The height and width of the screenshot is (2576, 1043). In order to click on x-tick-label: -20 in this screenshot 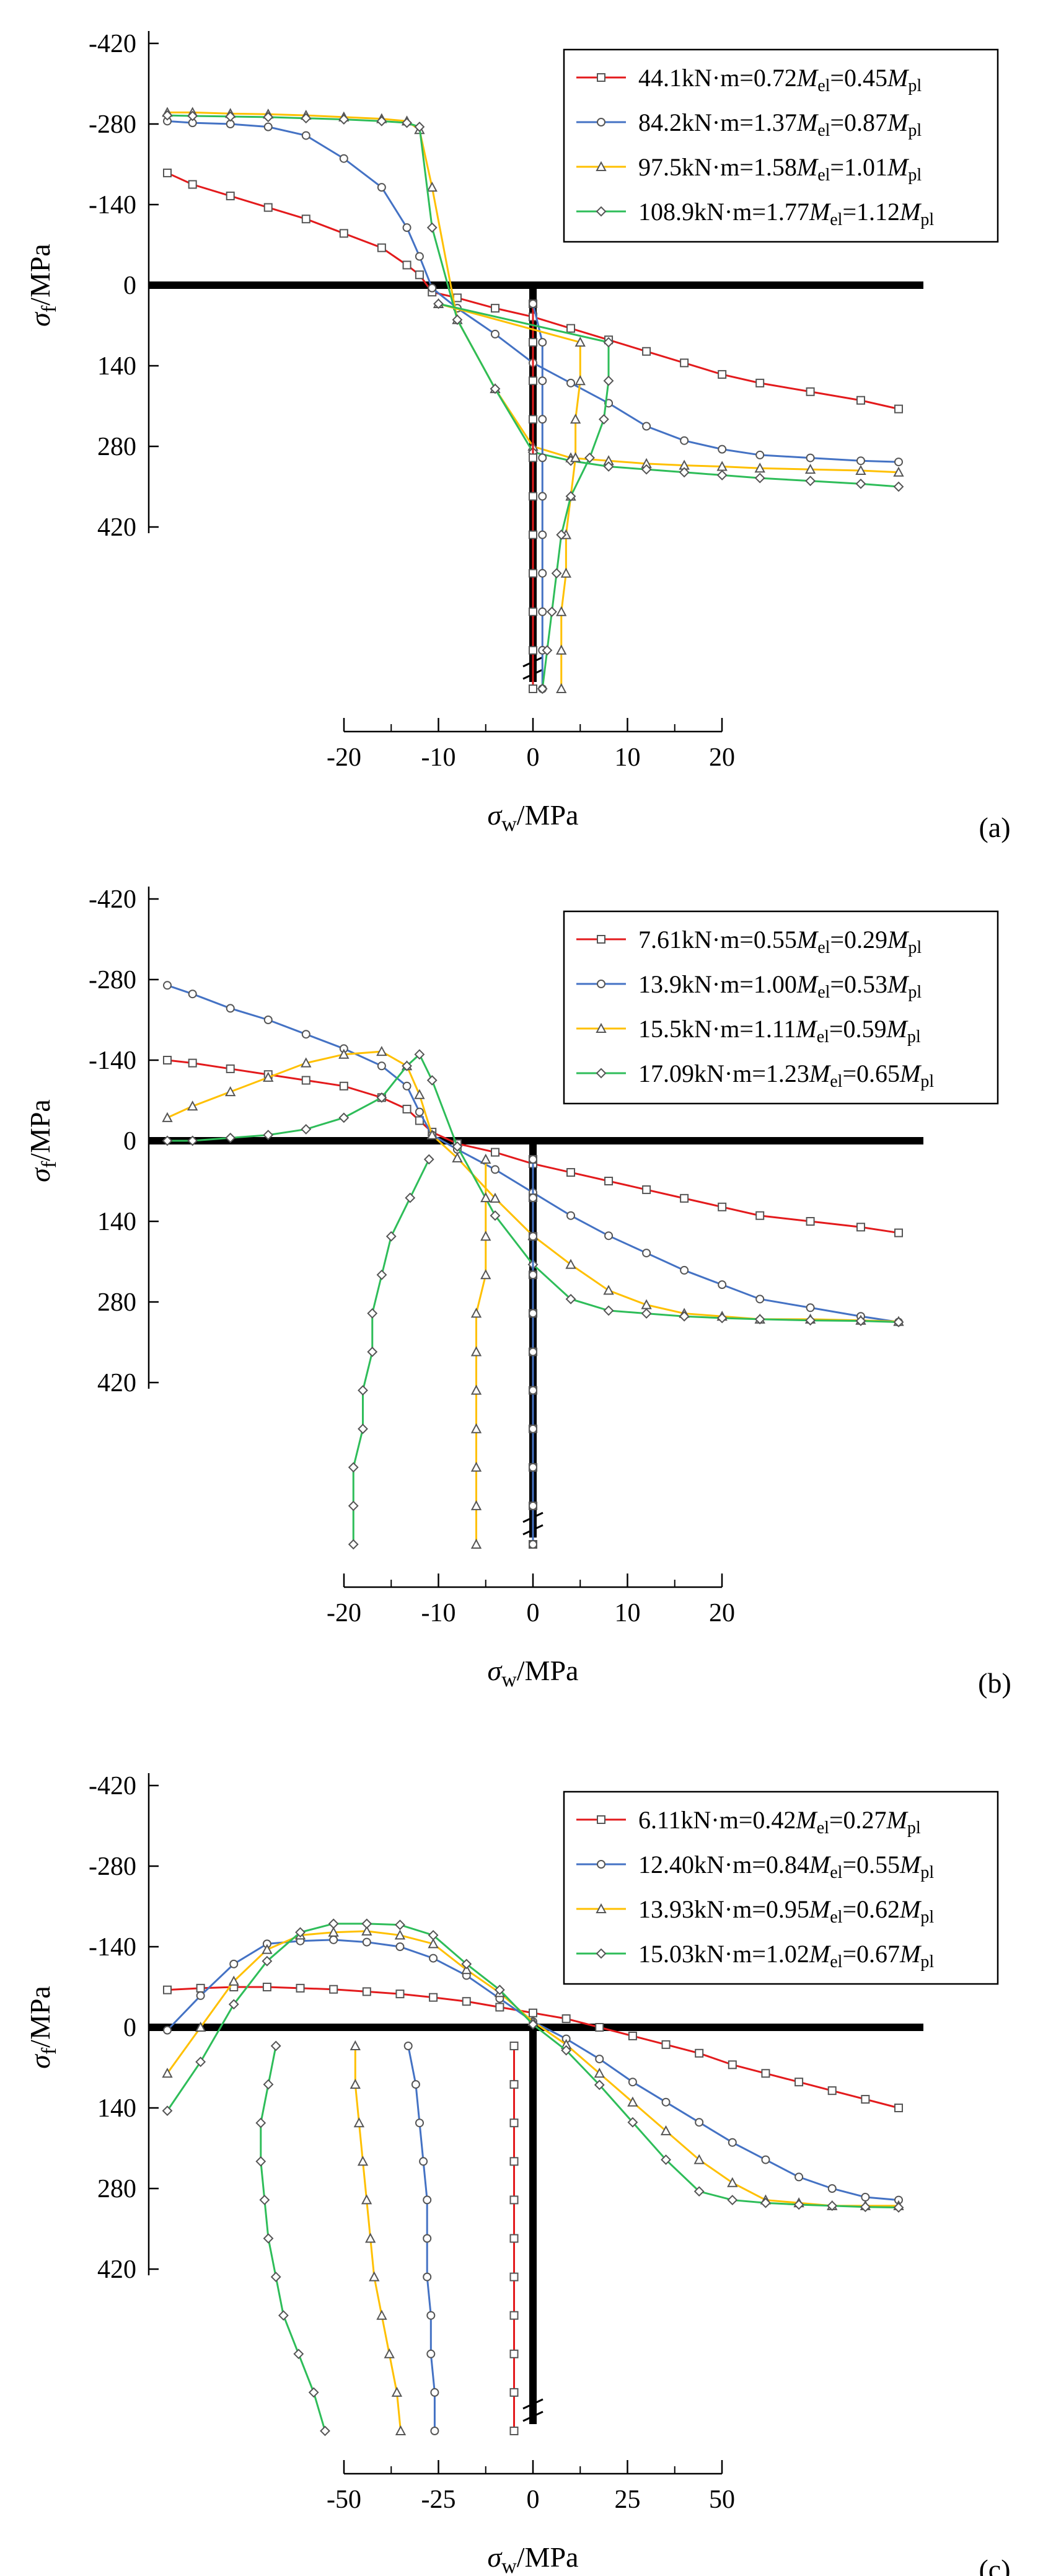, I will do `click(344, 1613)`.